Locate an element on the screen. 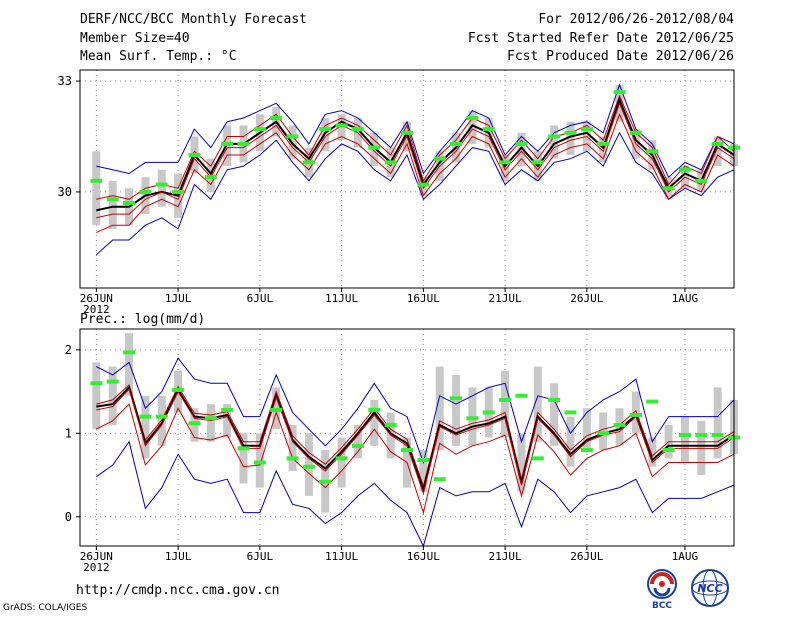  series-line-ensemble-mean is located at coordinates (415, 154).